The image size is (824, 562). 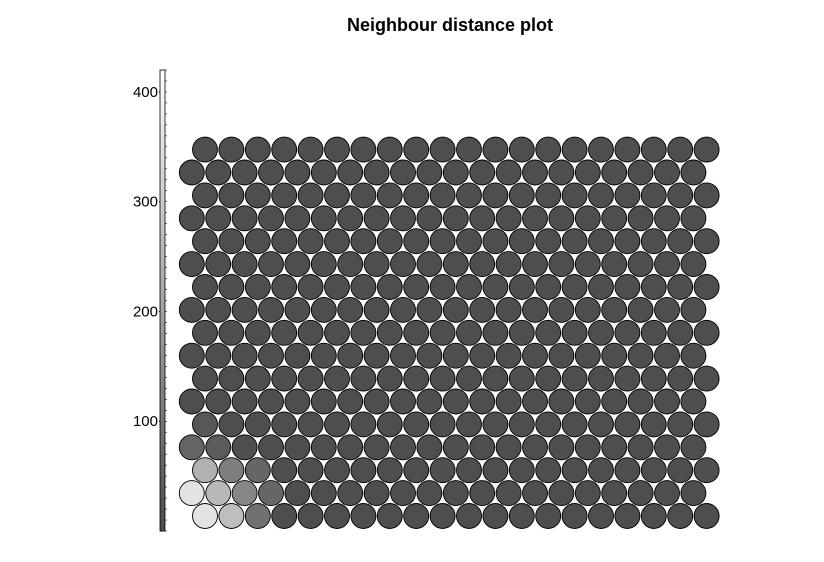 I want to click on color-scale-tick-label: 400, so click(x=145, y=92).